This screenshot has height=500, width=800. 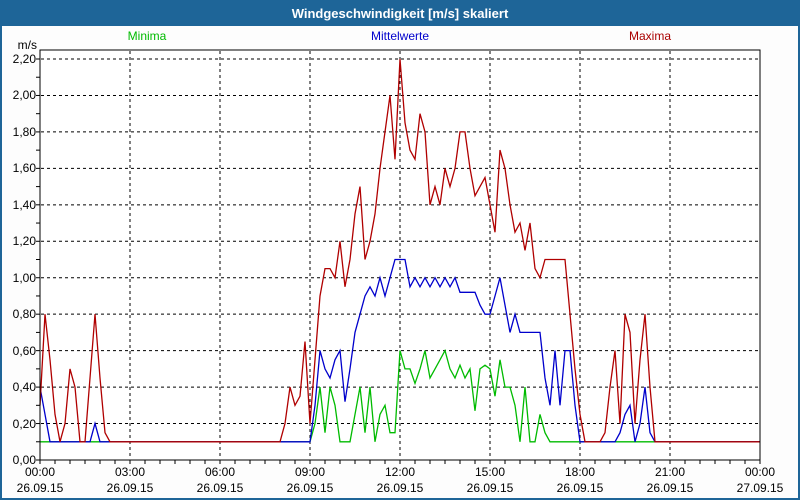 What do you see at coordinates (580, 472) in the screenshot?
I see `x-tick-time-label: 18:00` at bounding box center [580, 472].